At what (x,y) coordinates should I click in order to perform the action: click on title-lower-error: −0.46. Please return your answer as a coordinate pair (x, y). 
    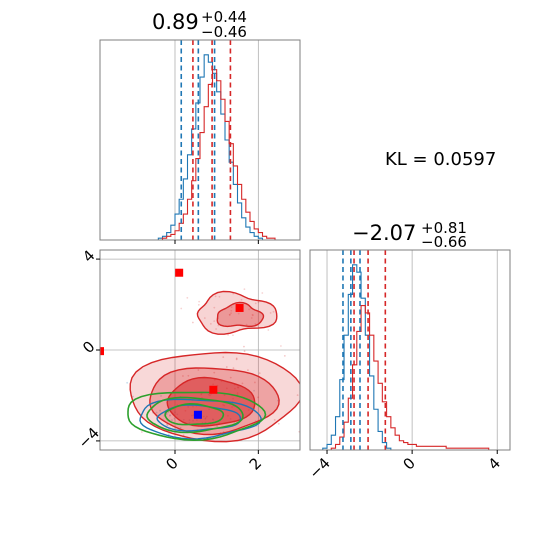
    Looking at the image, I should click on (224, 32).